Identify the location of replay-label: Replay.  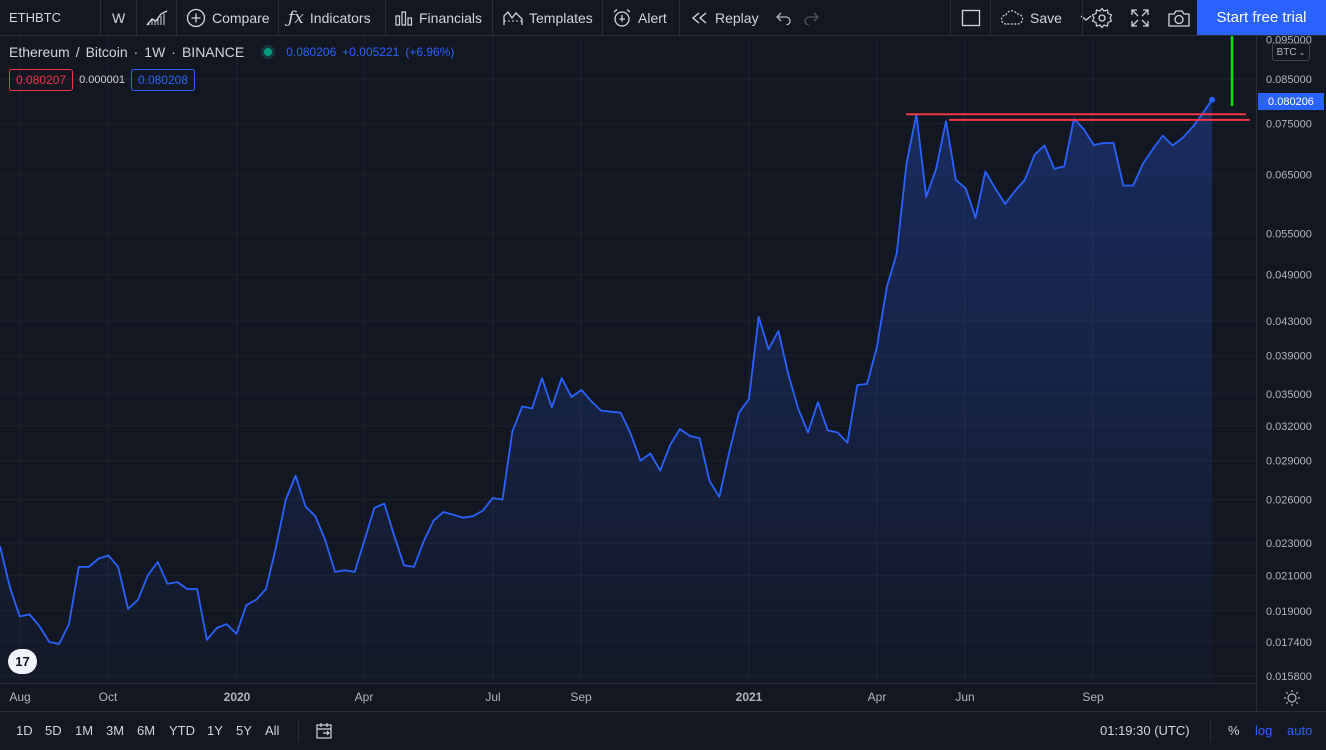
(737, 17).